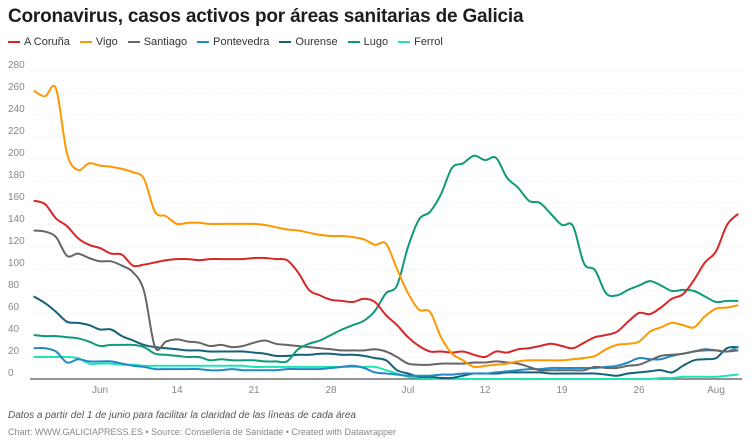 Image resolution: width=756 pixels, height=447 pixels. I want to click on legend-label: Santiago, so click(165, 42).